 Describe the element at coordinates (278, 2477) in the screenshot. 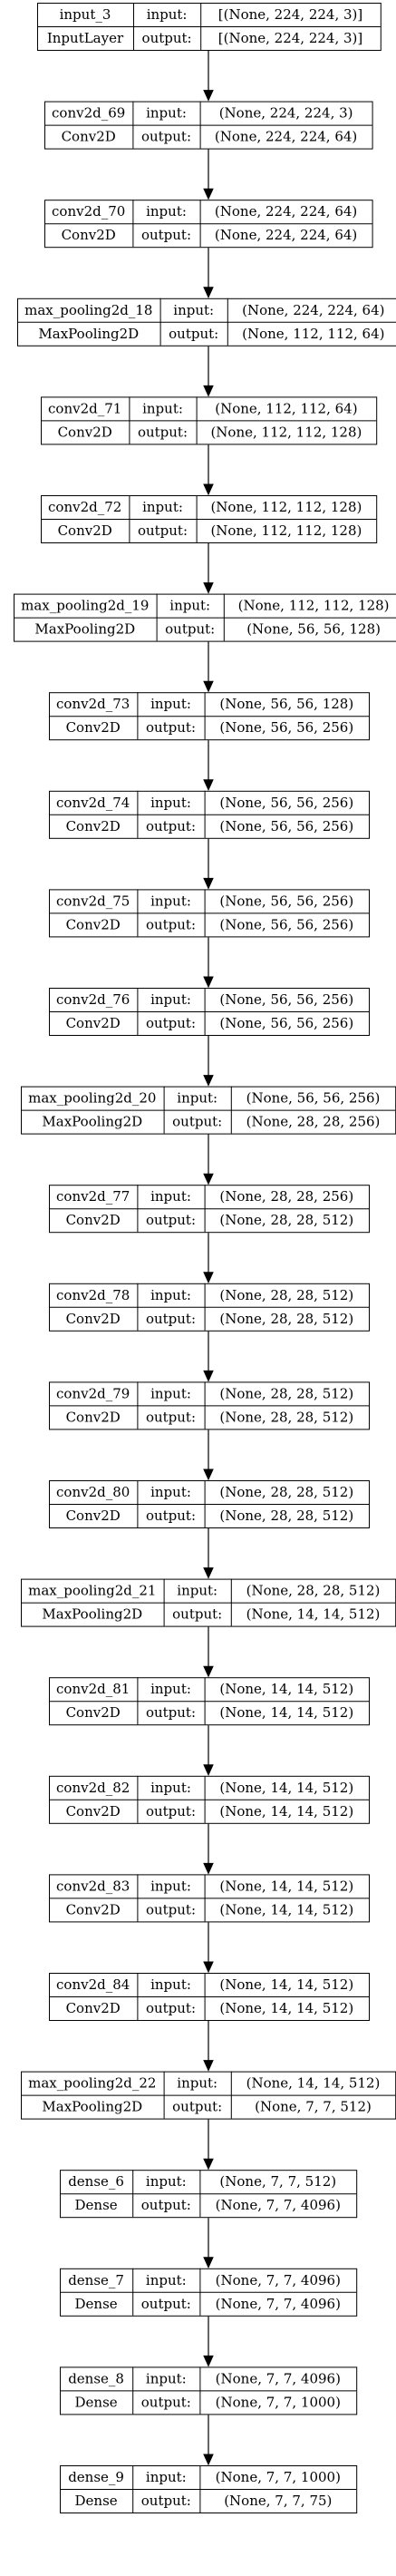

I see `input-shape: (None, 7, 7, 1000)` at that location.